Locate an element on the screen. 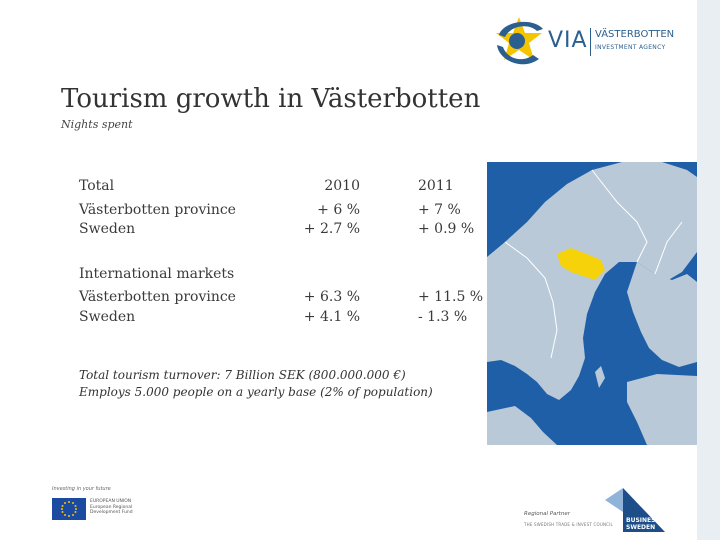 This screenshot has height=540, width=720. slide-subtitle: Nights spent is located at coordinates (97, 124).